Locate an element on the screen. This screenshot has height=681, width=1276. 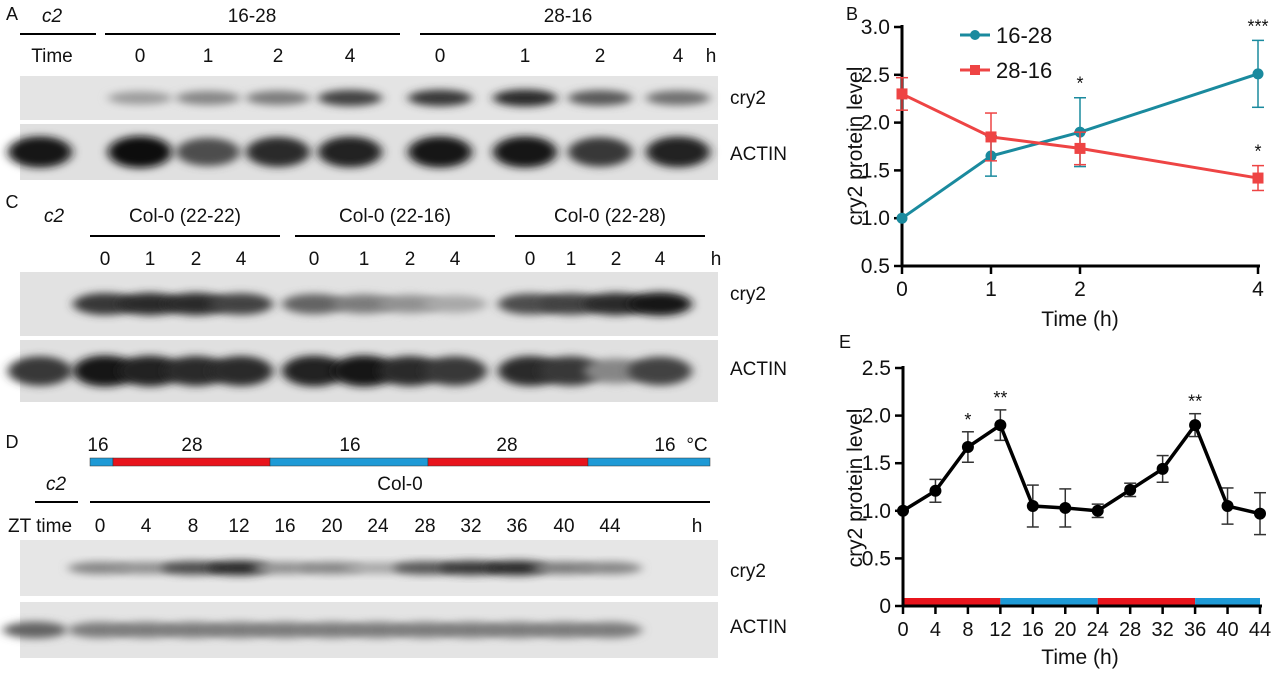
x-tick-label: 0 is located at coordinates (902, 630).